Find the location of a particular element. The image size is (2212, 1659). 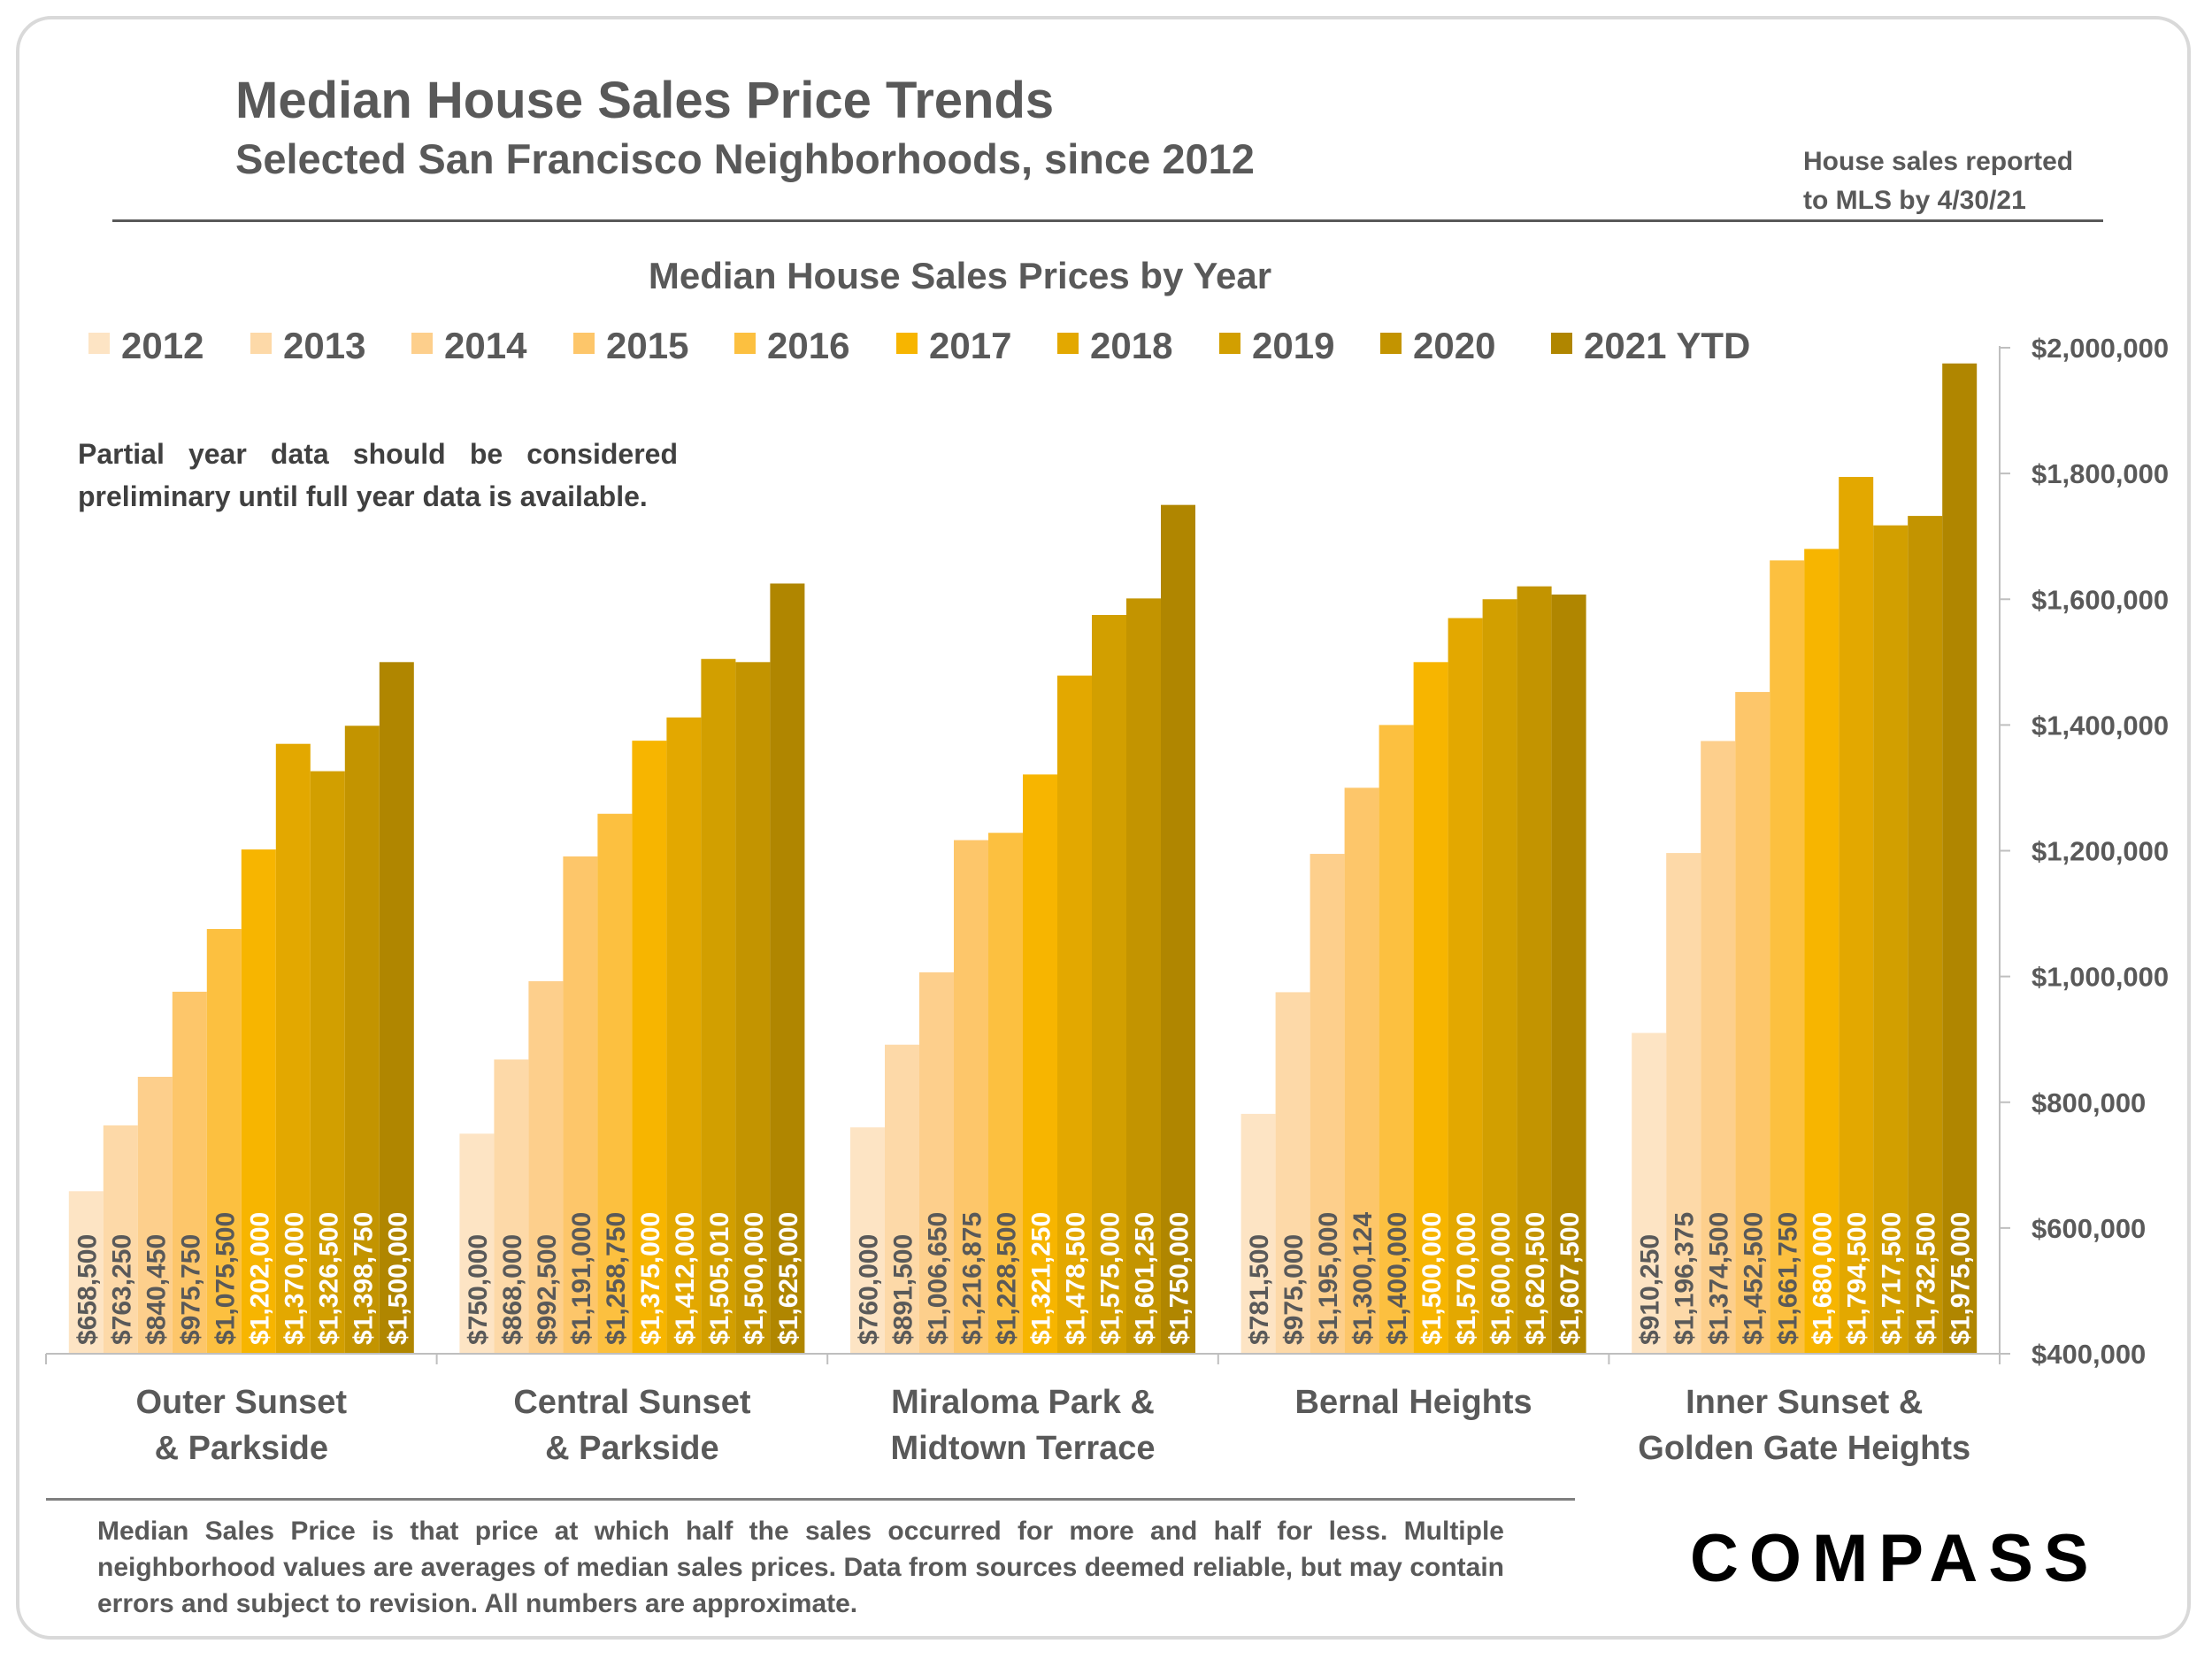

data-label: $1,794,500 is located at coordinates (1858, 1278).